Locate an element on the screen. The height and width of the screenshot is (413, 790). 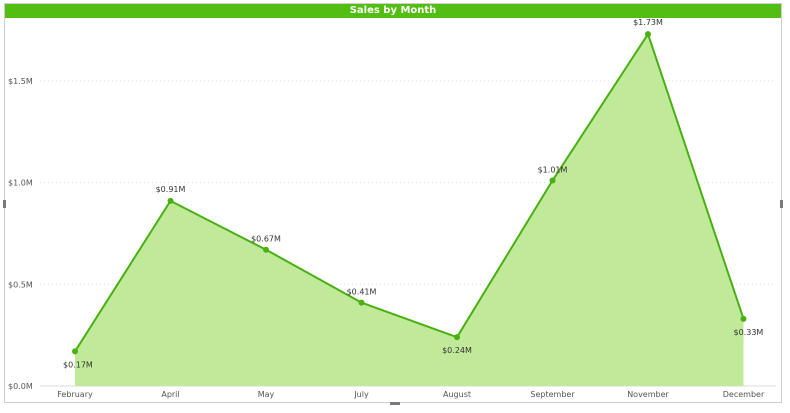
x-tick-label: February is located at coordinates (75, 394).